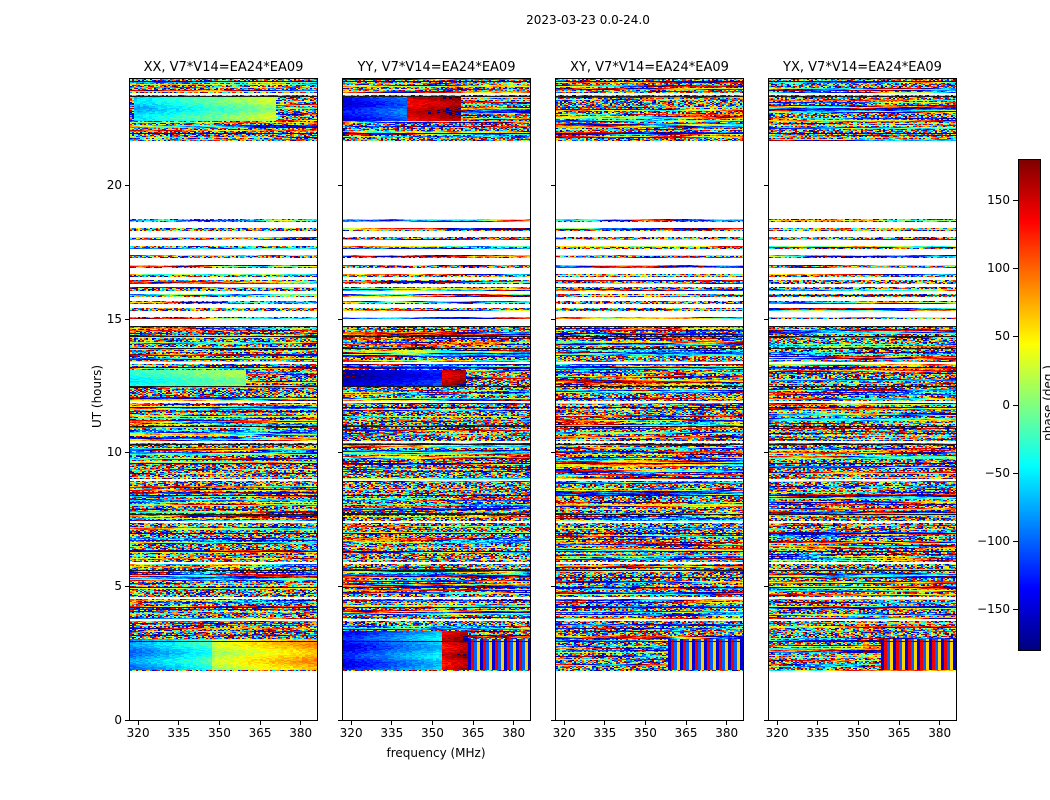 The height and width of the screenshot is (800, 1050). Describe the element at coordinates (114, 452) in the screenshot. I see `y-tick-label: 10` at that location.